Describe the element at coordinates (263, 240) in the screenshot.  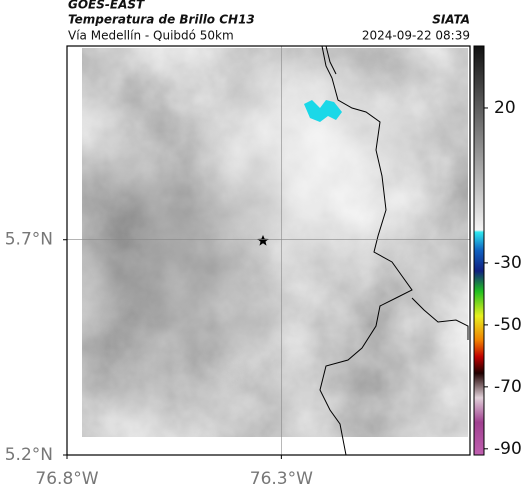
I see `location-marker` at that location.